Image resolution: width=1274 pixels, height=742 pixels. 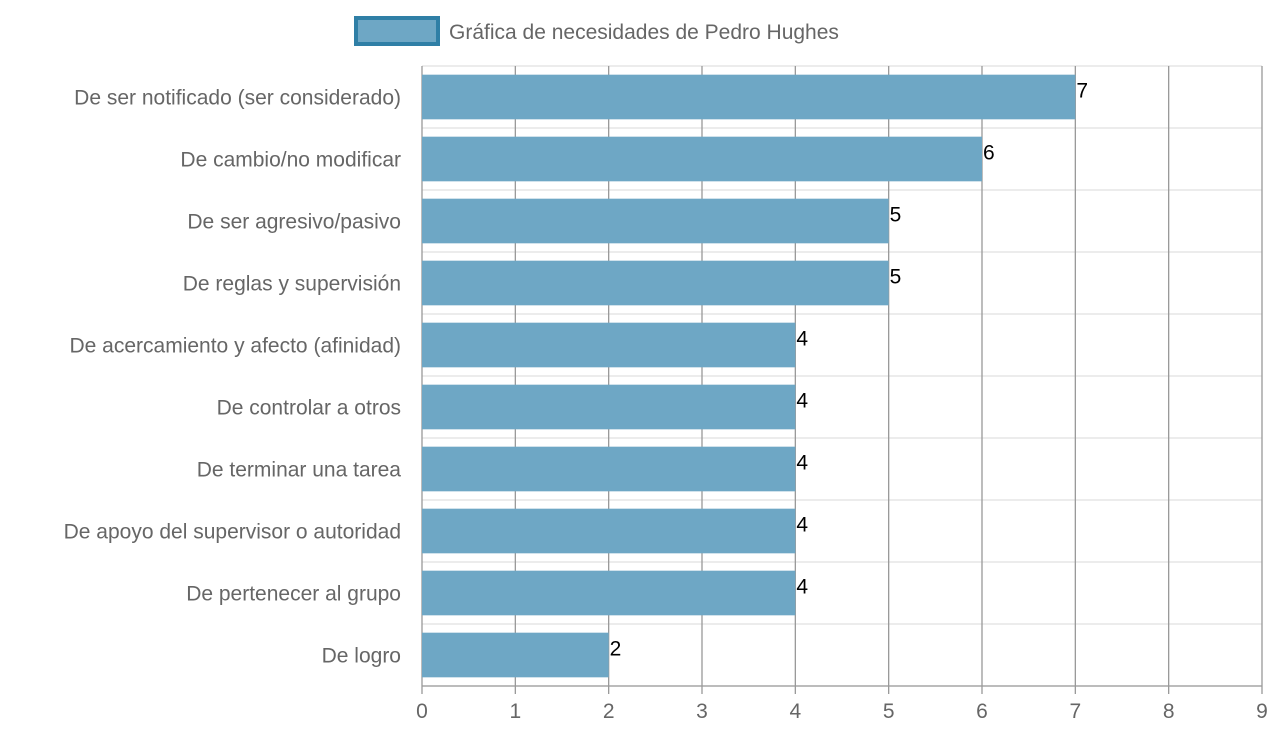 I want to click on x-tick-label: 4, so click(x=795, y=711).